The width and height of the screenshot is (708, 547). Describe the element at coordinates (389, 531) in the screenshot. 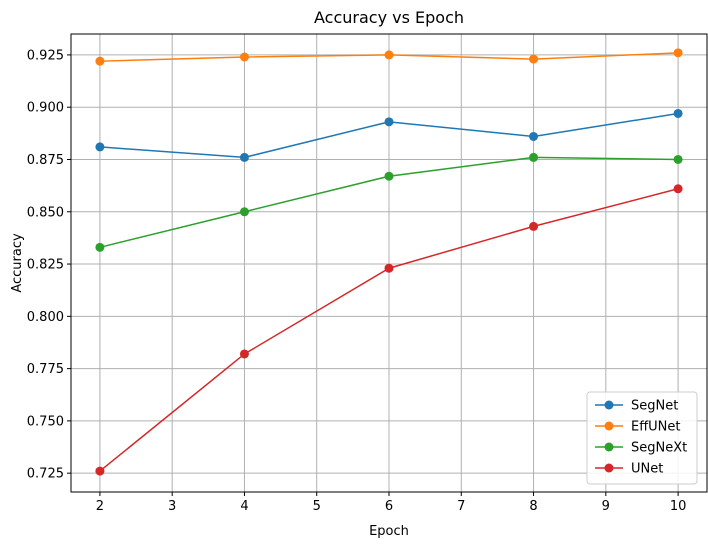

I see `x-axis-label: Epoch` at that location.